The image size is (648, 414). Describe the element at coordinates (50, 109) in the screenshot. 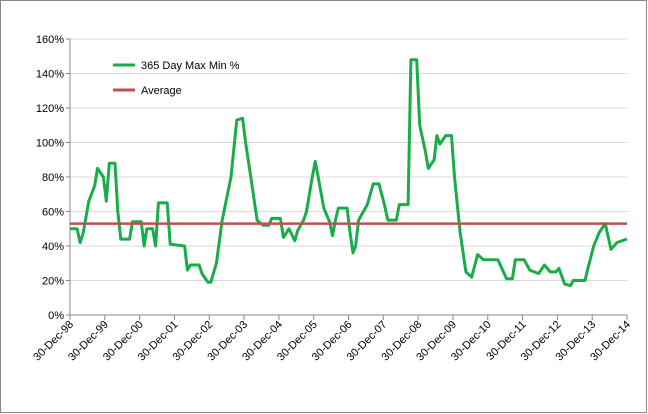

I see `y-tick-label: 120%` at that location.